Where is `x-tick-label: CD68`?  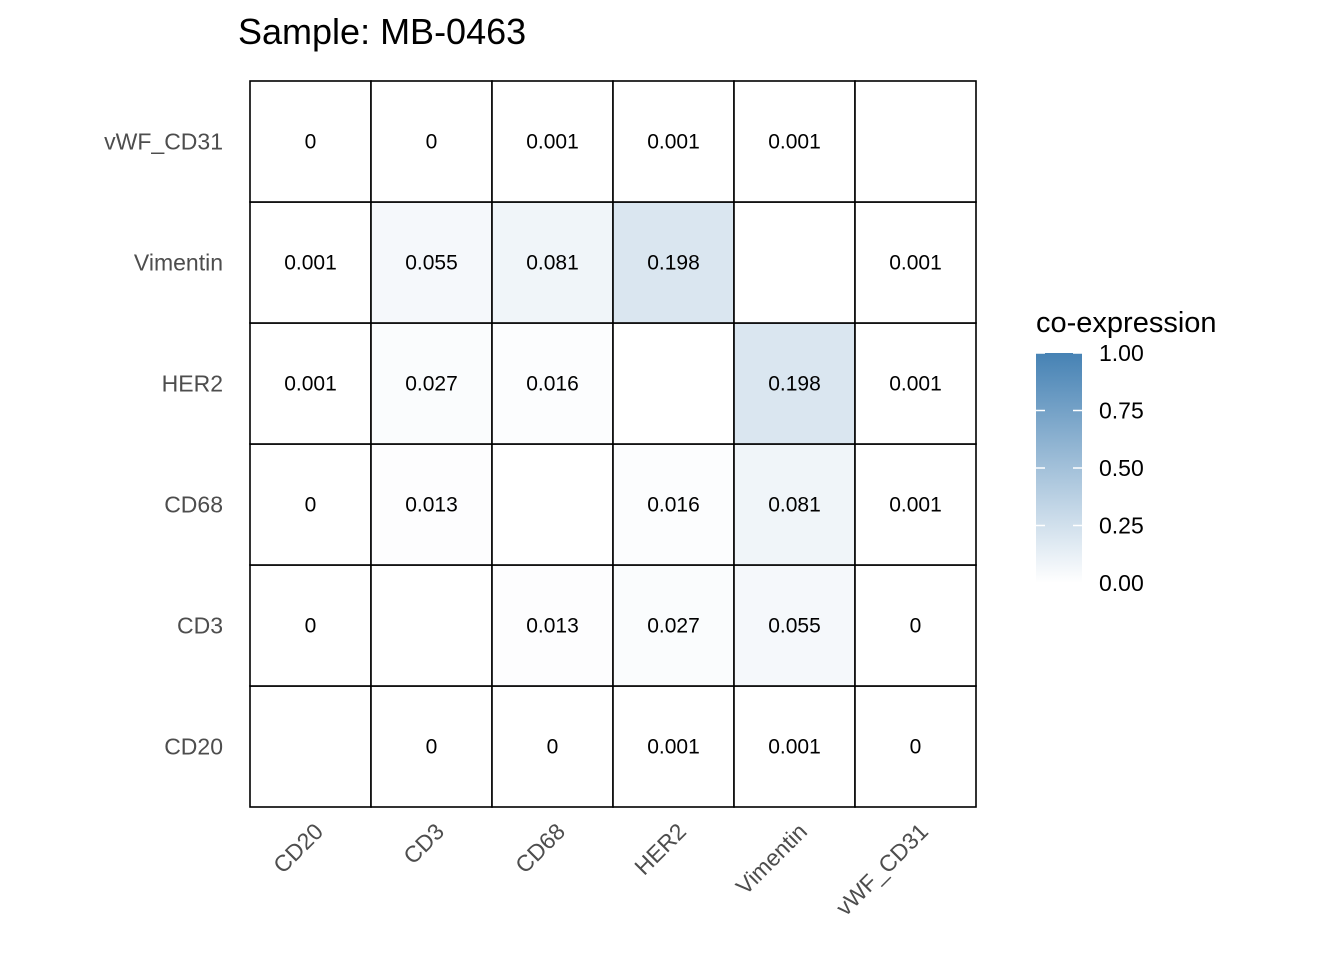
x-tick-label: CD68 is located at coordinates (540, 848).